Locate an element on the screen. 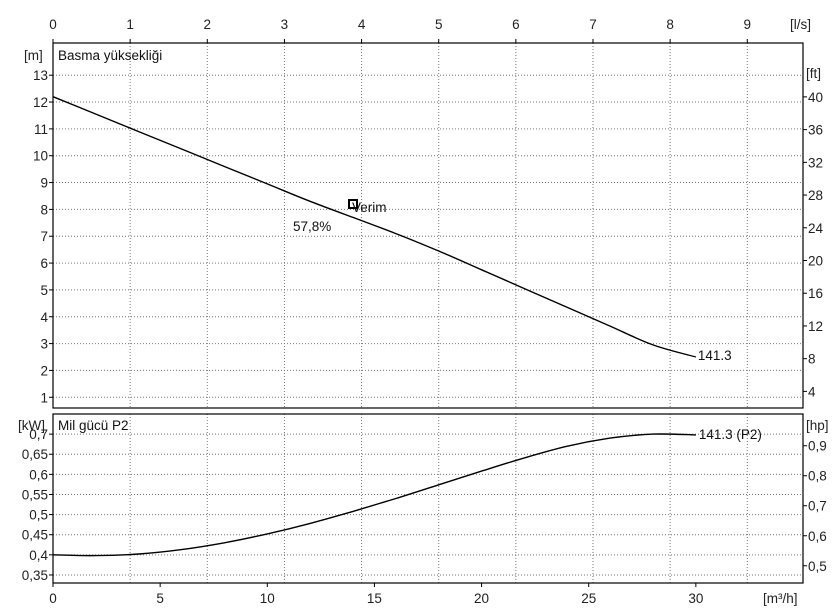 The image size is (840, 612). top-y-right-tick-label: 36 is located at coordinates (815, 130).